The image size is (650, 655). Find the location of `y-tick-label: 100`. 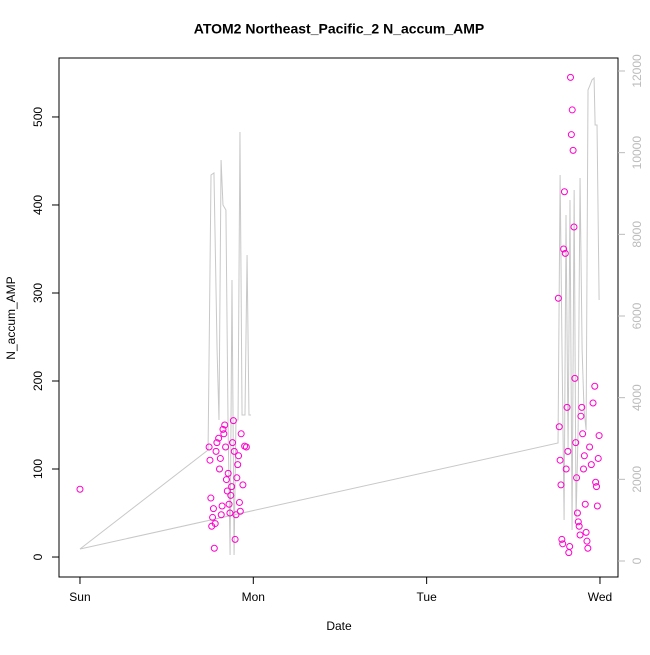

y-tick-label: 100 is located at coordinates (38, 469).